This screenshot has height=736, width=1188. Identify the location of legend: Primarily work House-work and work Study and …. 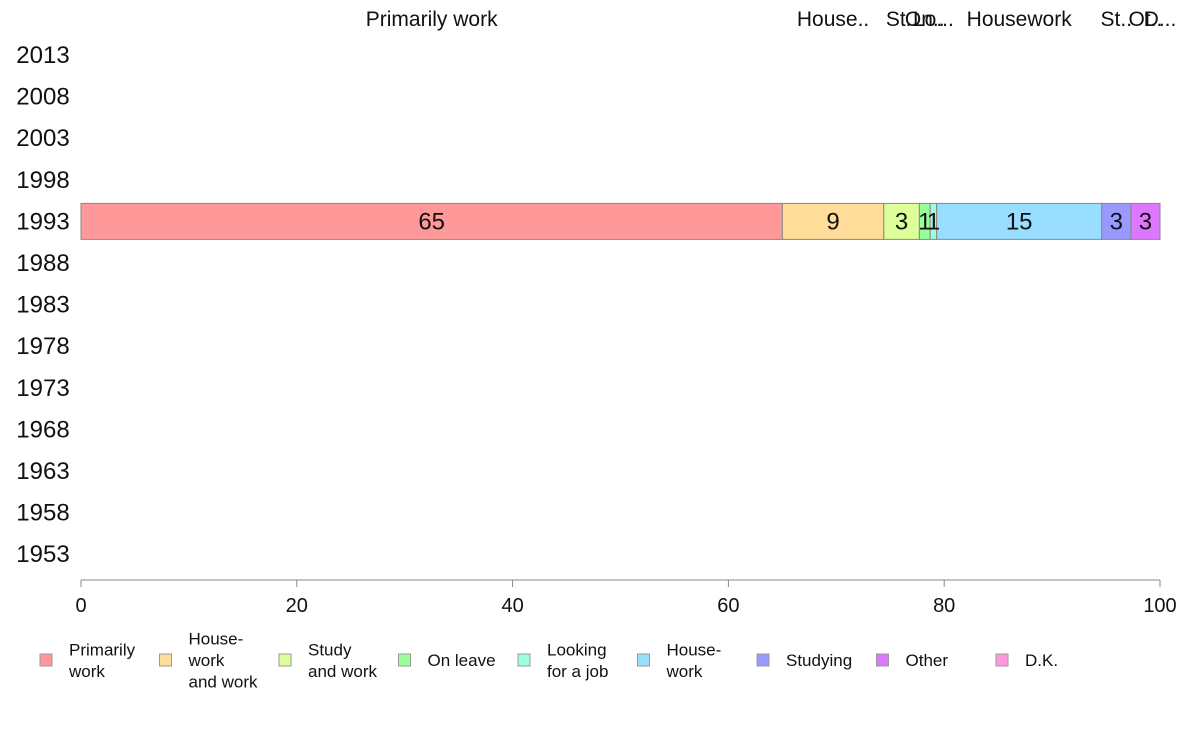
(548, 661).